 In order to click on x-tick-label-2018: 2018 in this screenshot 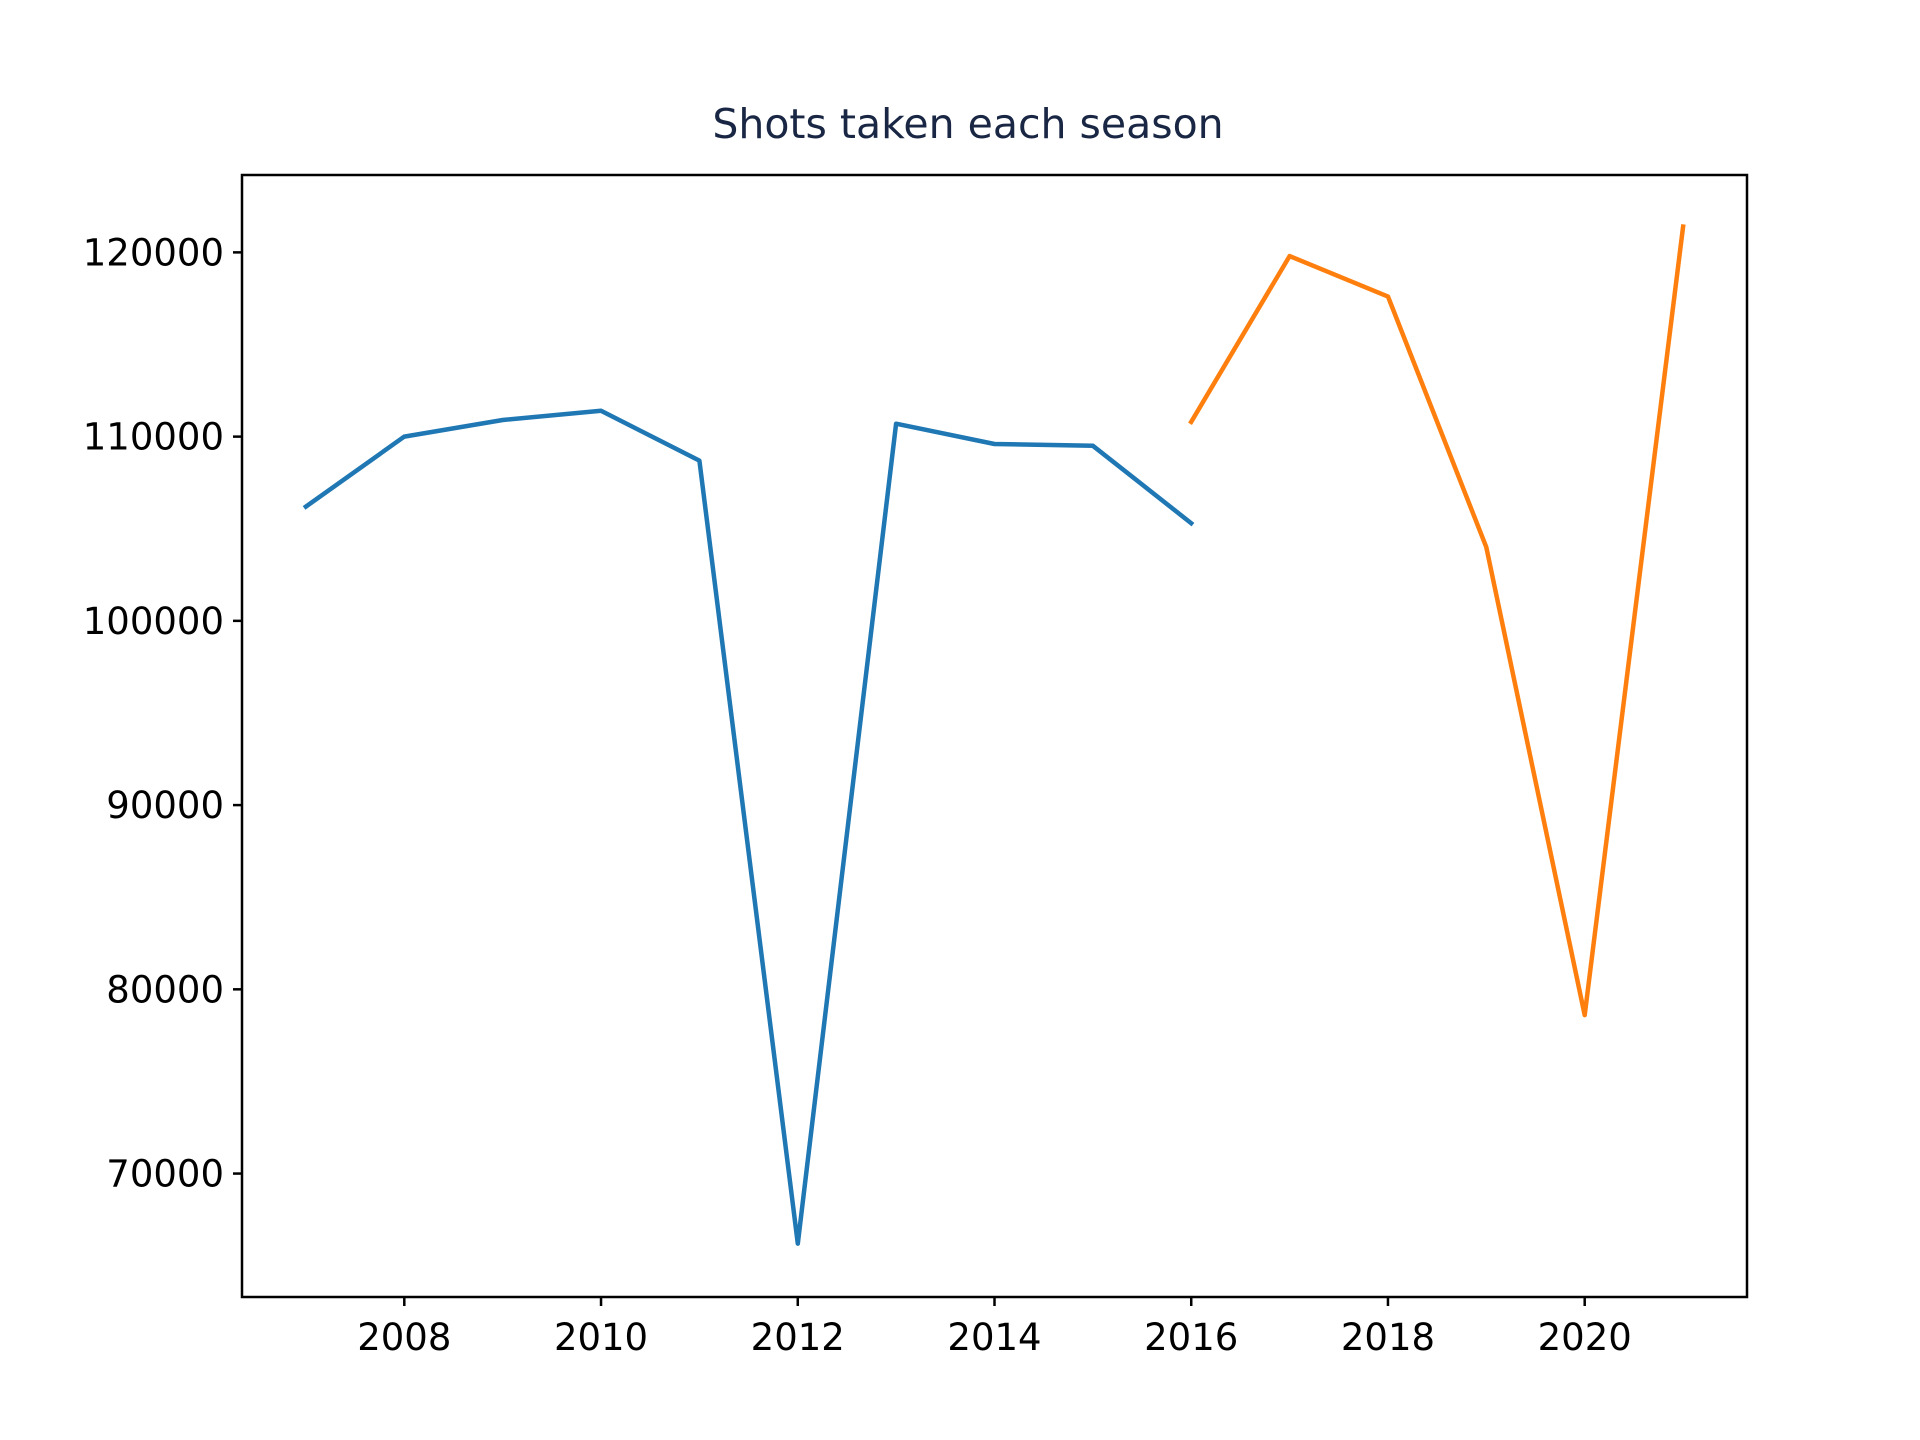, I will do `click(1388, 1337)`.